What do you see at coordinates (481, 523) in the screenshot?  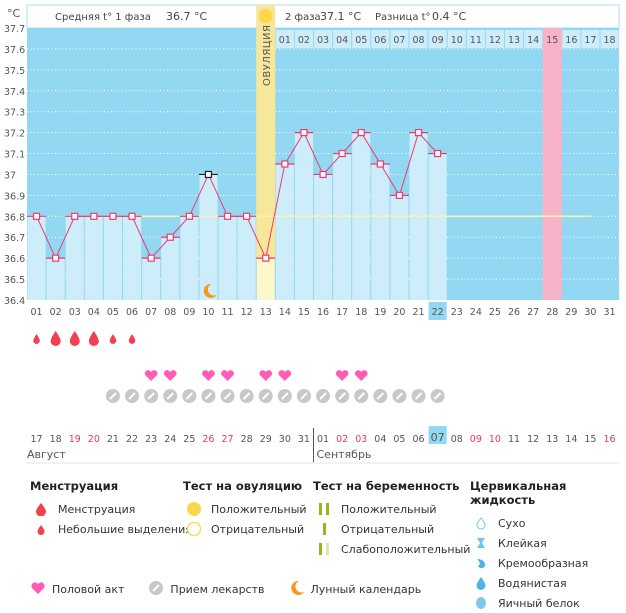 I see `dry-icon` at bounding box center [481, 523].